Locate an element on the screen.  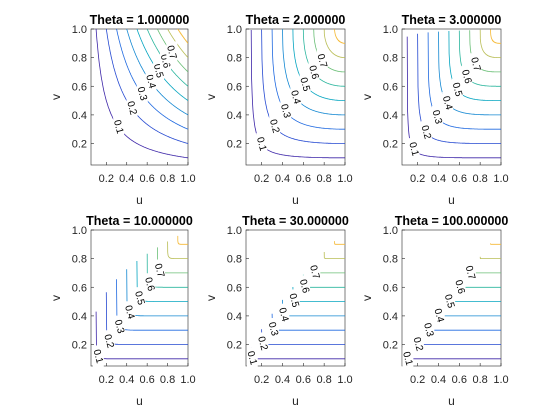
subplot-title: Theta = 30.000000 is located at coordinates (295, 221).